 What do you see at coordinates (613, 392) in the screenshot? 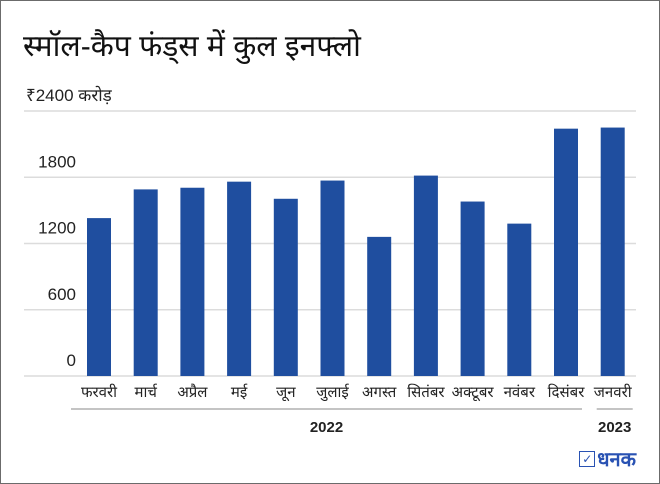
I see `x-tick-label: जनवरी` at bounding box center [613, 392].